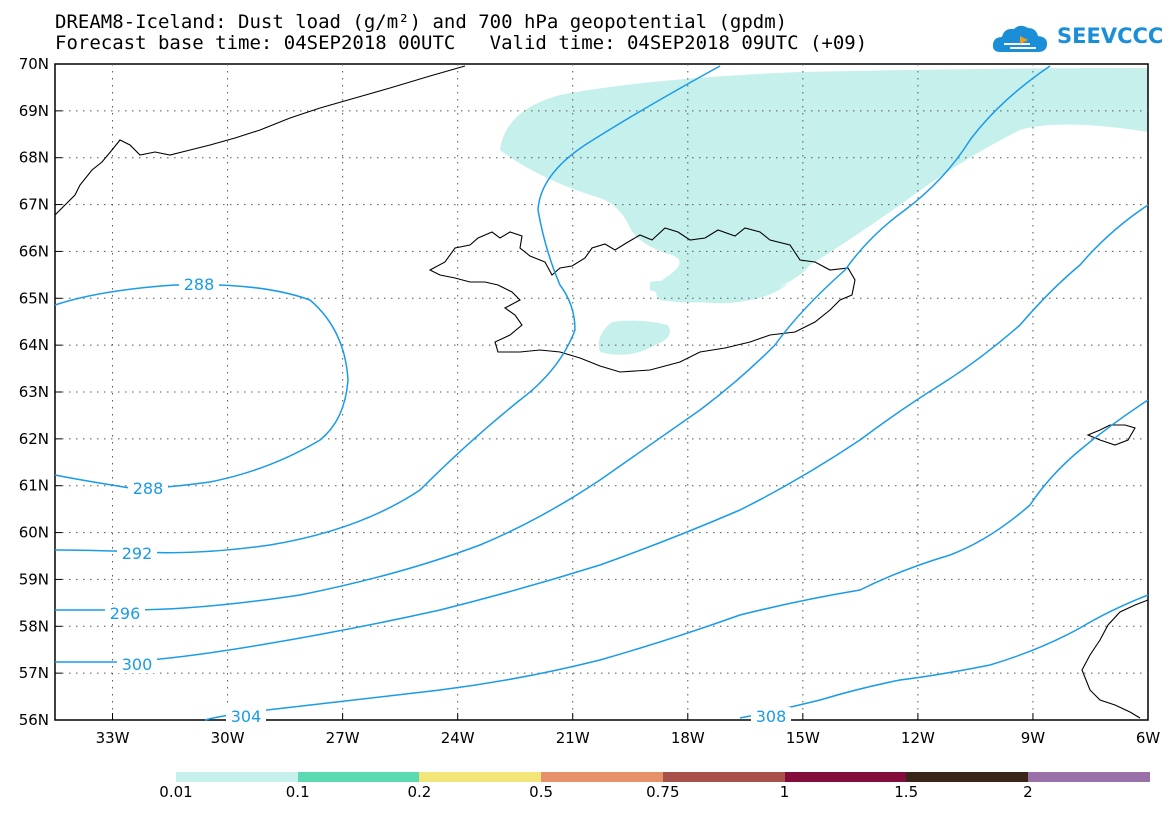 The image size is (1175, 815). Describe the element at coordinates (784, 792) in the screenshot. I see `colorbar-label: 1` at that location.